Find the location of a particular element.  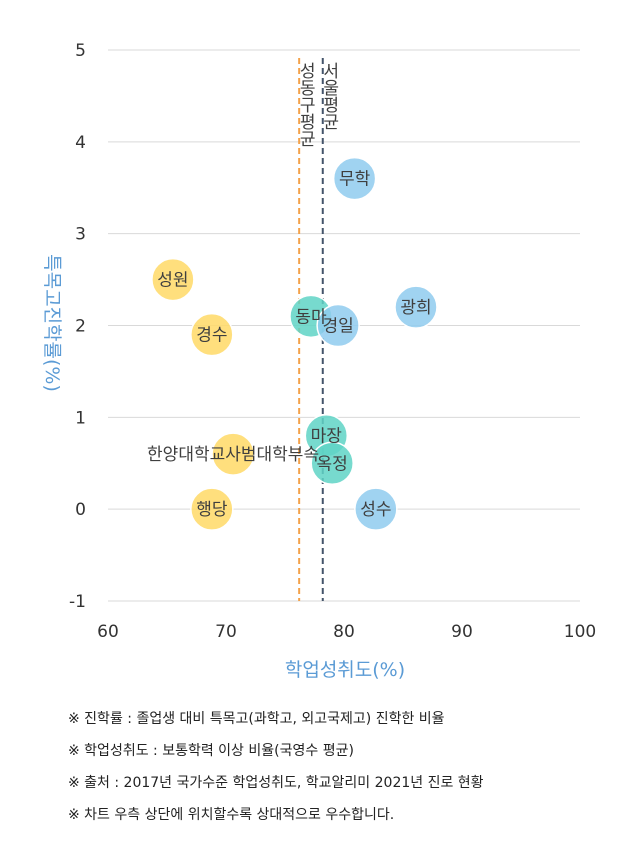

x-tick-label: 100 is located at coordinates (580, 632).